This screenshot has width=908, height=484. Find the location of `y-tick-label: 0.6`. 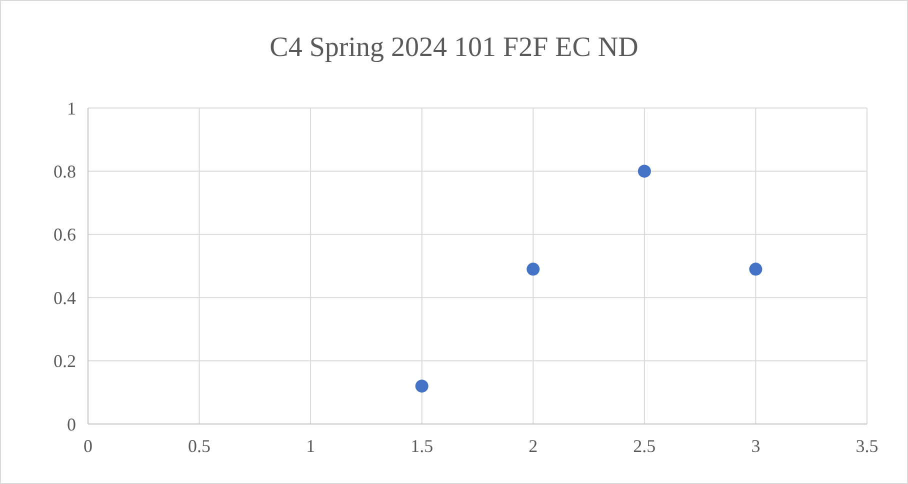

y-tick-label: 0.6 is located at coordinates (65, 234).